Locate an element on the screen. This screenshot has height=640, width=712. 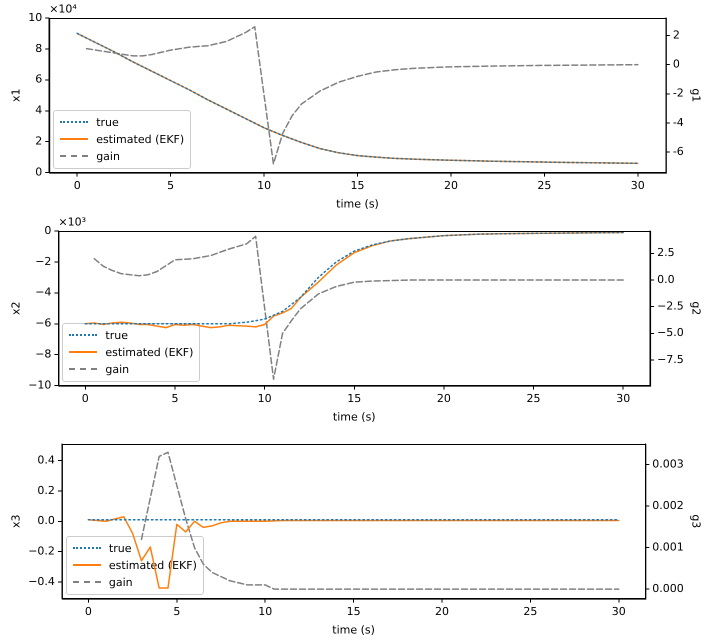
y-tick-label: −0.2 is located at coordinates (41, 551).